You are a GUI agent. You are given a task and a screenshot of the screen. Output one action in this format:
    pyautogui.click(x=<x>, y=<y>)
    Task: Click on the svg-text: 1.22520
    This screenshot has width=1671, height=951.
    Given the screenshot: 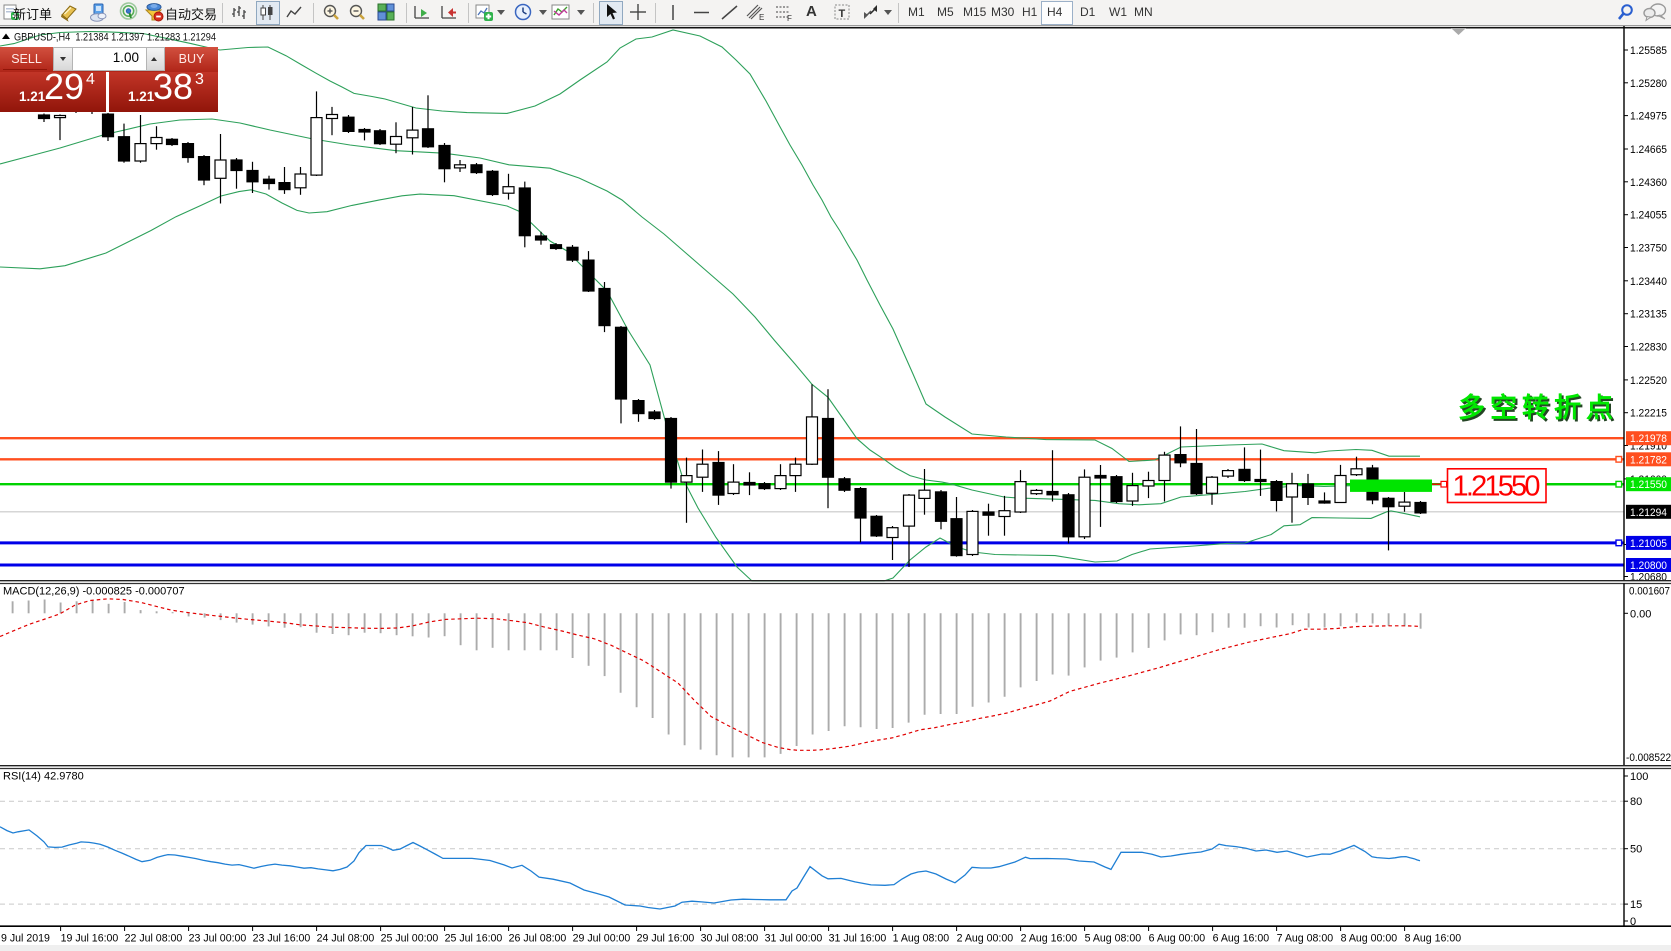 What is the action you would take?
    pyautogui.click(x=1648, y=381)
    